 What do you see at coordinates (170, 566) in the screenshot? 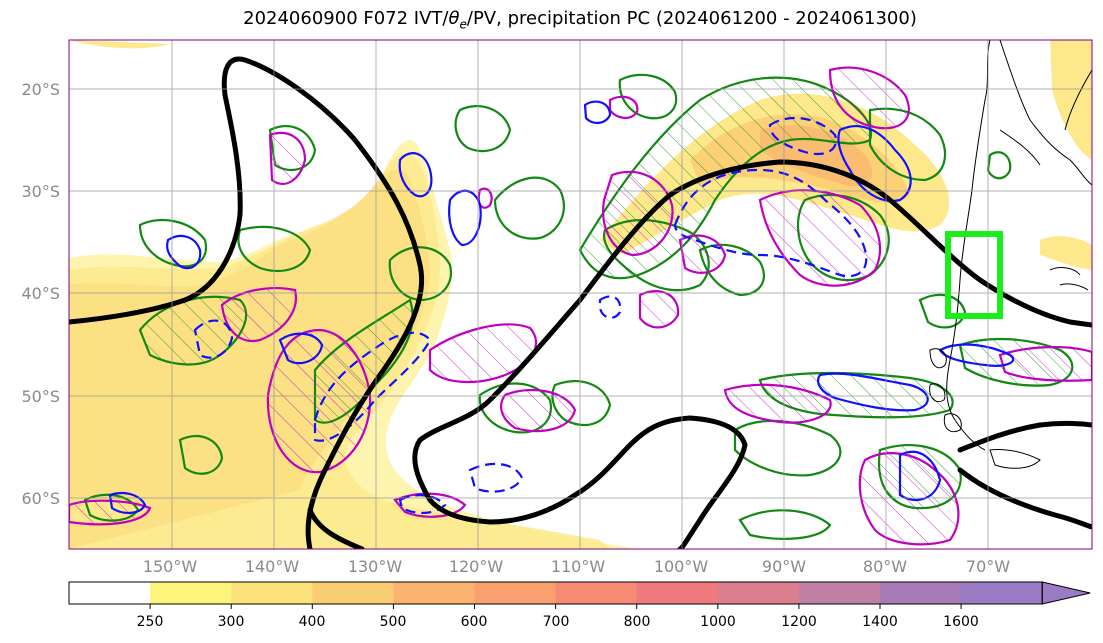
I see `lon-tick-label: 150°W` at bounding box center [170, 566].